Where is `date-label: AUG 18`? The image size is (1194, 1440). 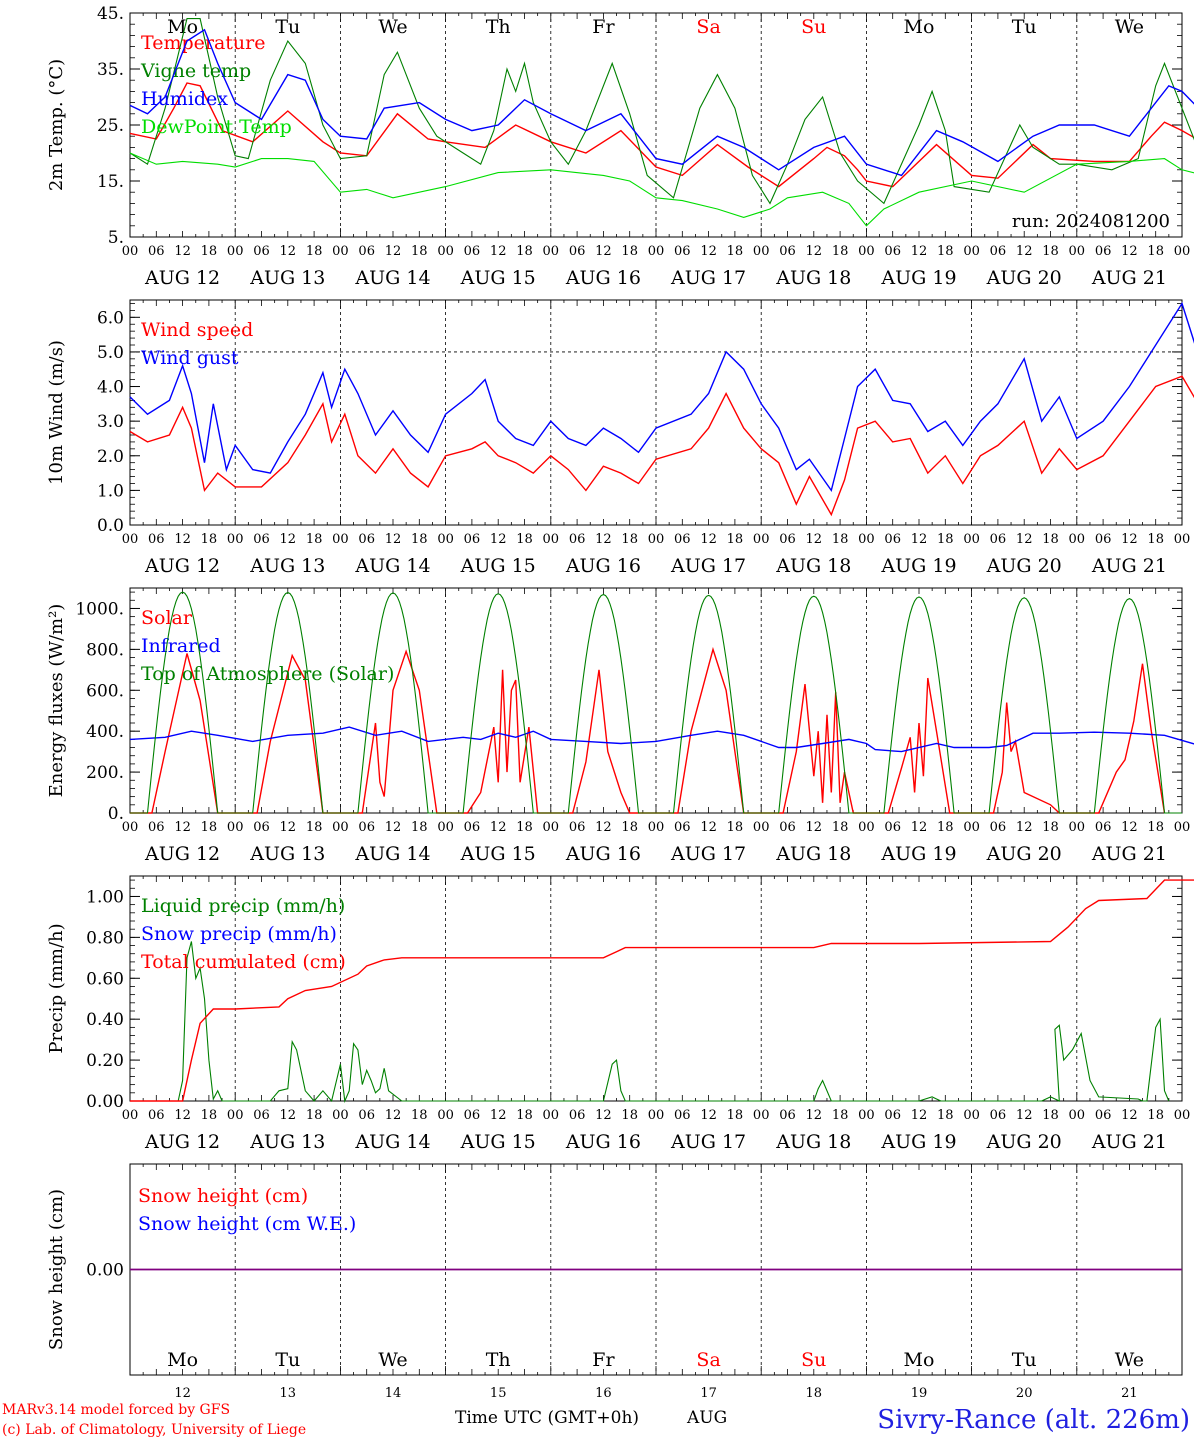
date-label: AUG 18 is located at coordinates (813, 278).